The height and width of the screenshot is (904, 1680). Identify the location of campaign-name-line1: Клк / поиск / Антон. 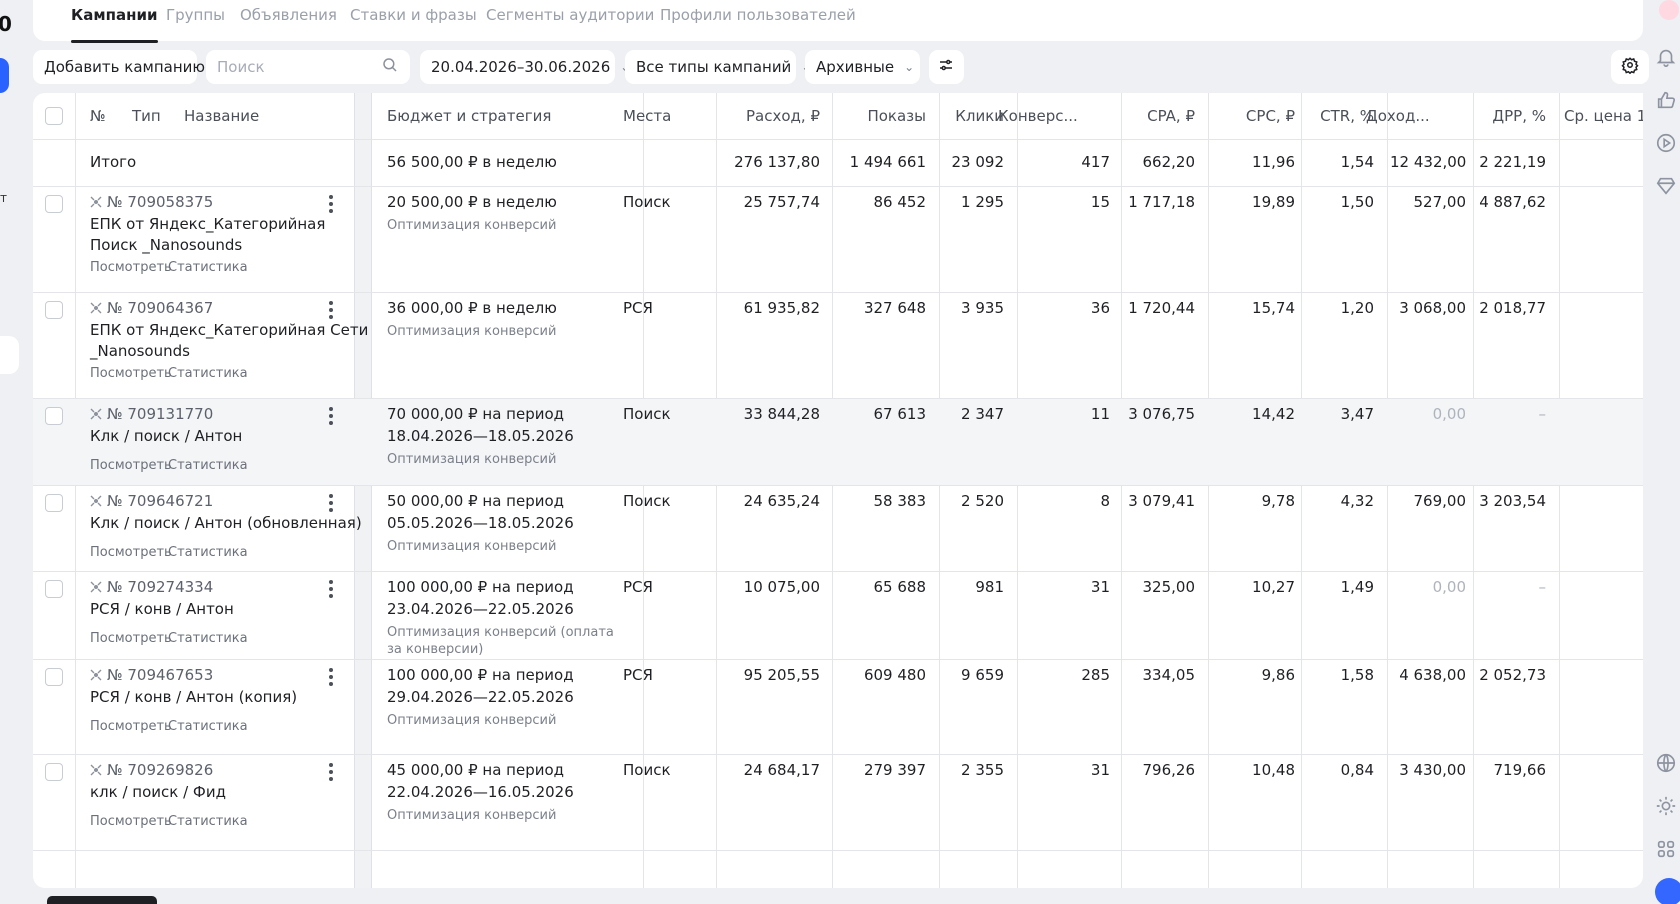
(166, 436).